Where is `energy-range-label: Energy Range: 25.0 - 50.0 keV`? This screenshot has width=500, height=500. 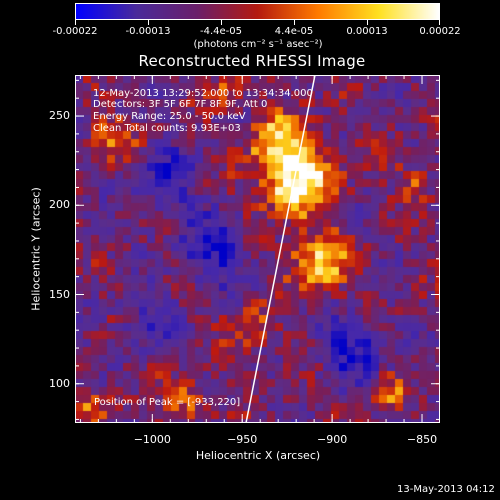
energy-range-label: Energy Range: 25.0 - 50.0 keV is located at coordinates (169, 116).